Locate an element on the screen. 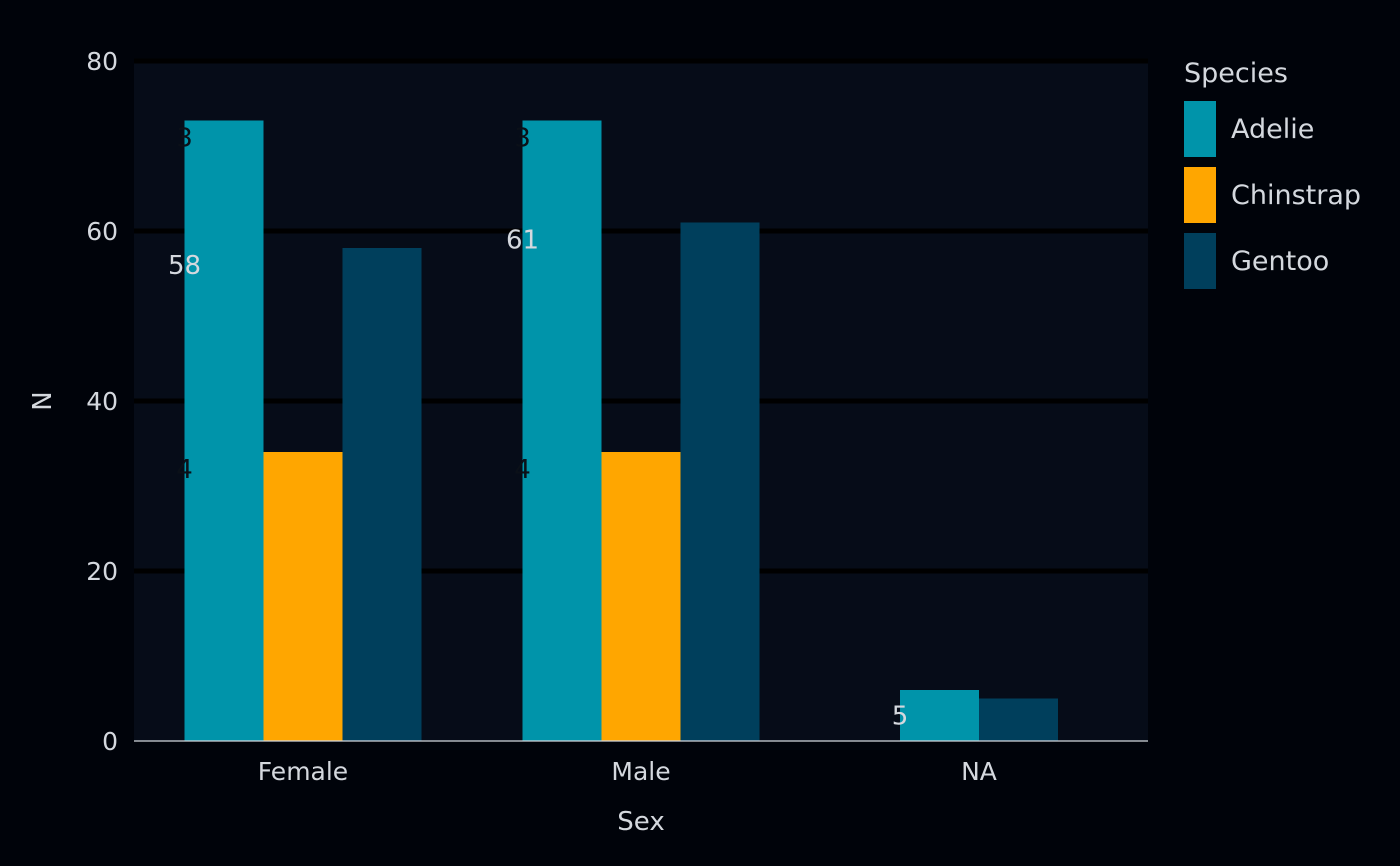  legend-label-adelie: Adelie is located at coordinates (1272, 129).